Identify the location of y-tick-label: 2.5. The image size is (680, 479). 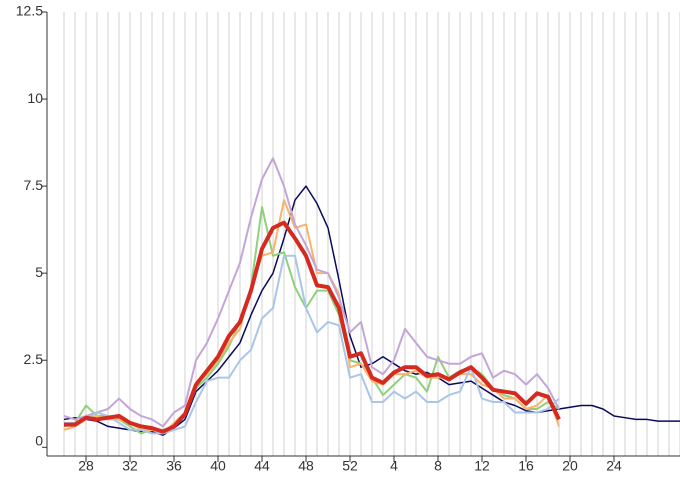
(34, 359).